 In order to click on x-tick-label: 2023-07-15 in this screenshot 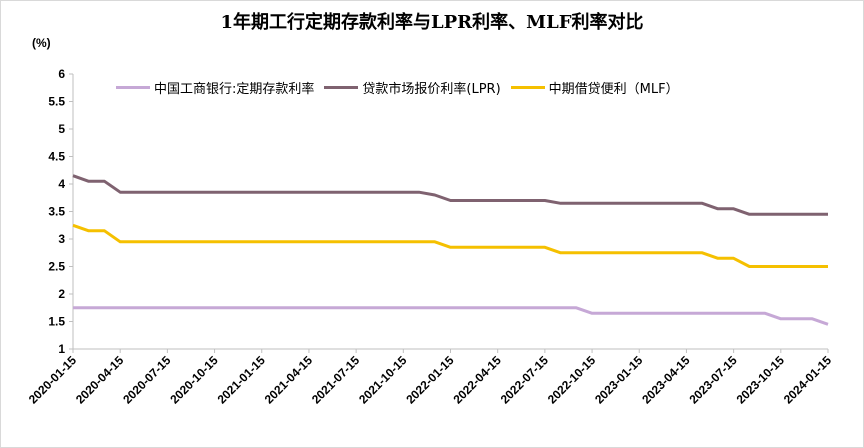, I will do `click(713, 380)`.